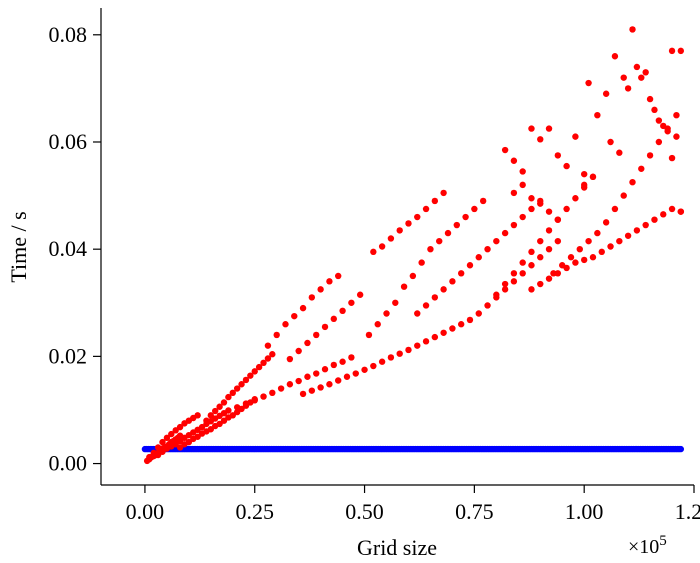  What do you see at coordinates (681, 449) in the screenshot?
I see `blue-series-point` at bounding box center [681, 449].